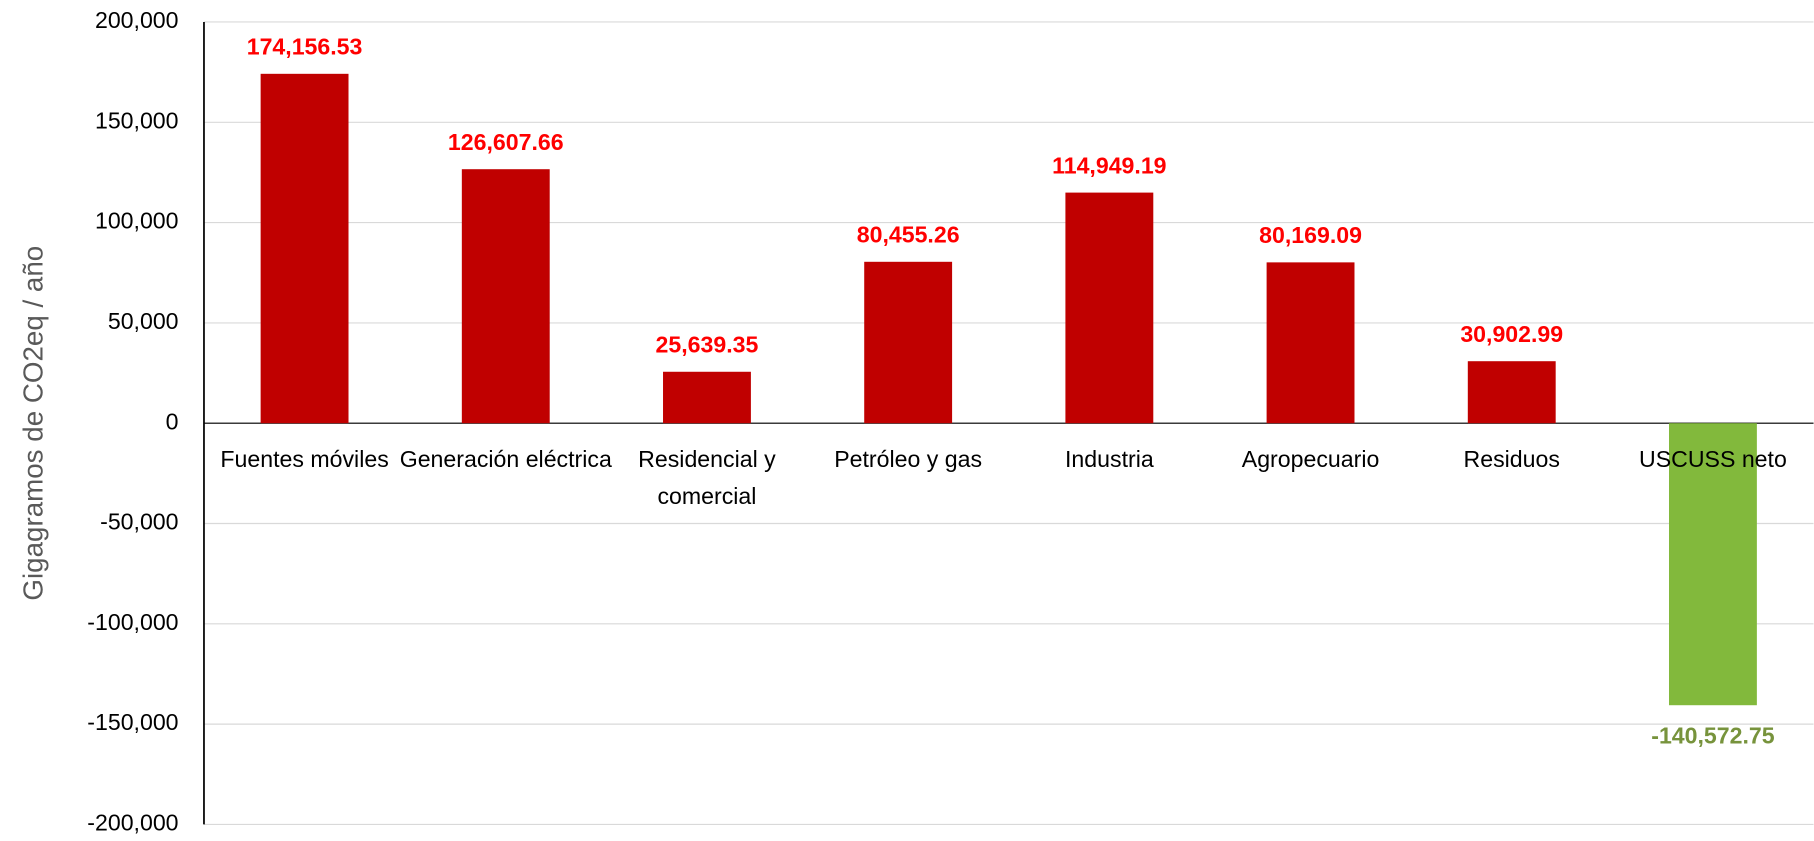  I want to click on data-label: 25,639.35, so click(707, 344).